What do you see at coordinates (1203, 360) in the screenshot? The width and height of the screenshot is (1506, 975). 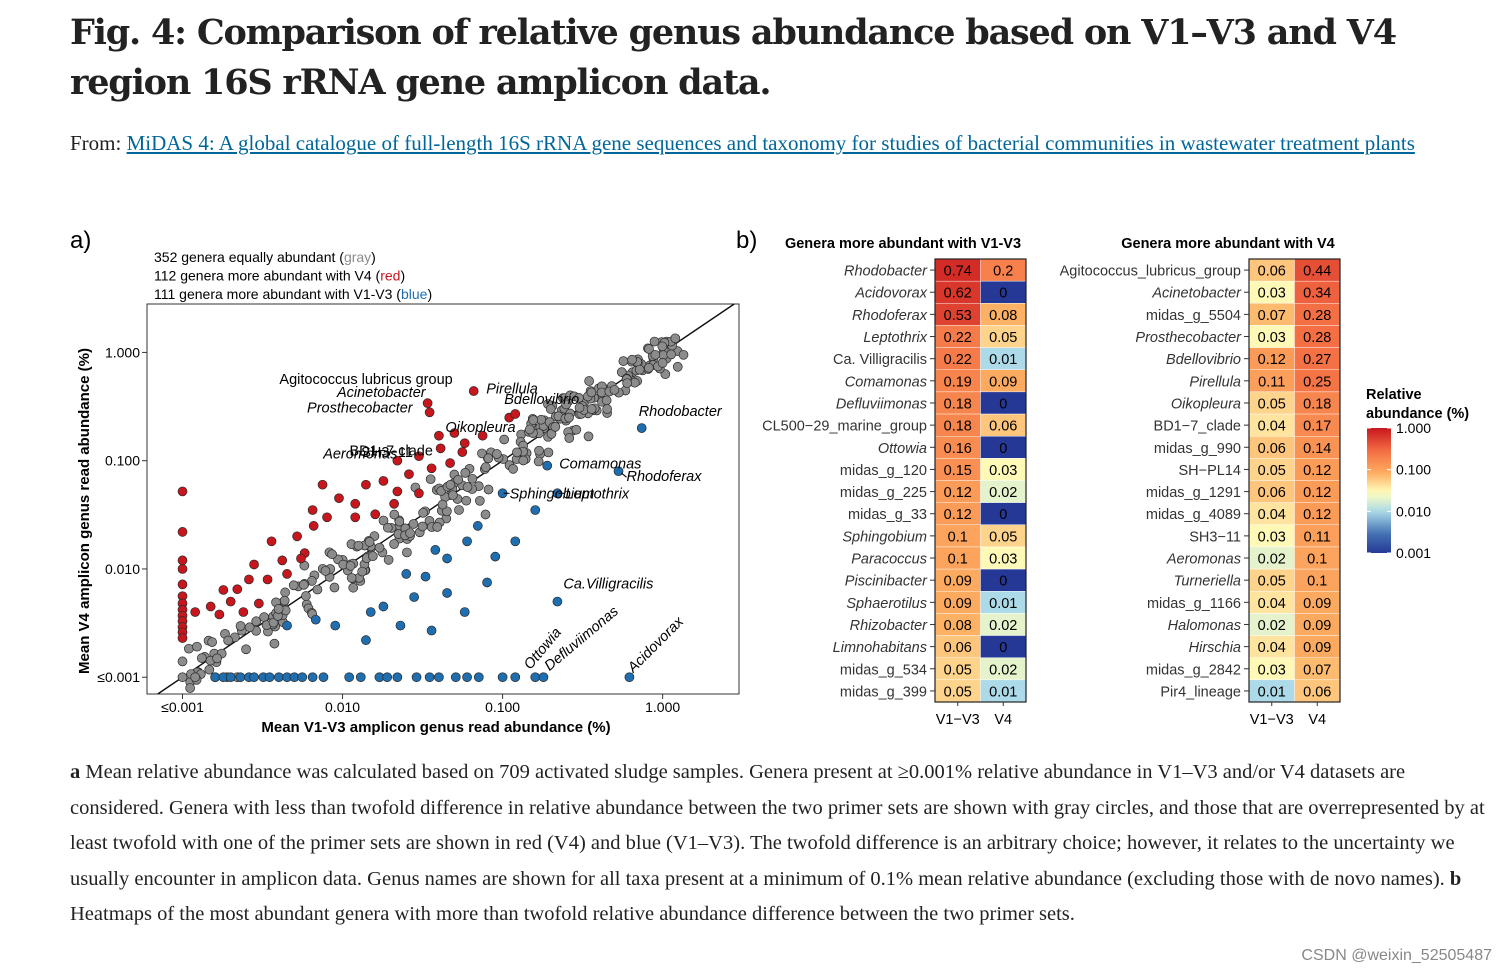 I see `heatmap-row-label: Bdellovibrio` at bounding box center [1203, 360].